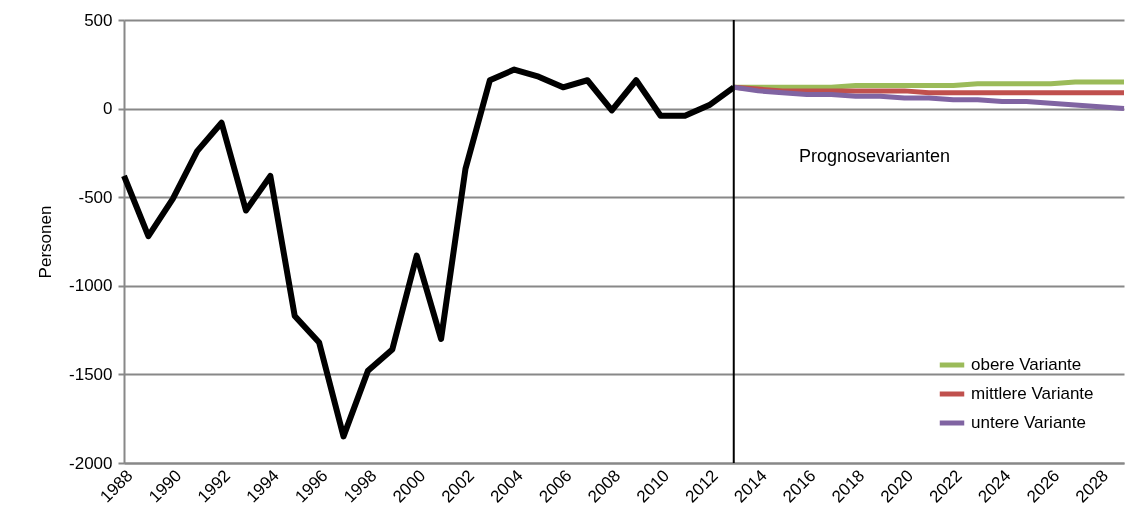  What do you see at coordinates (1026, 364) in the screenshot?
I see `legend-label: obere Variante` at bounding box center [1026, 364].